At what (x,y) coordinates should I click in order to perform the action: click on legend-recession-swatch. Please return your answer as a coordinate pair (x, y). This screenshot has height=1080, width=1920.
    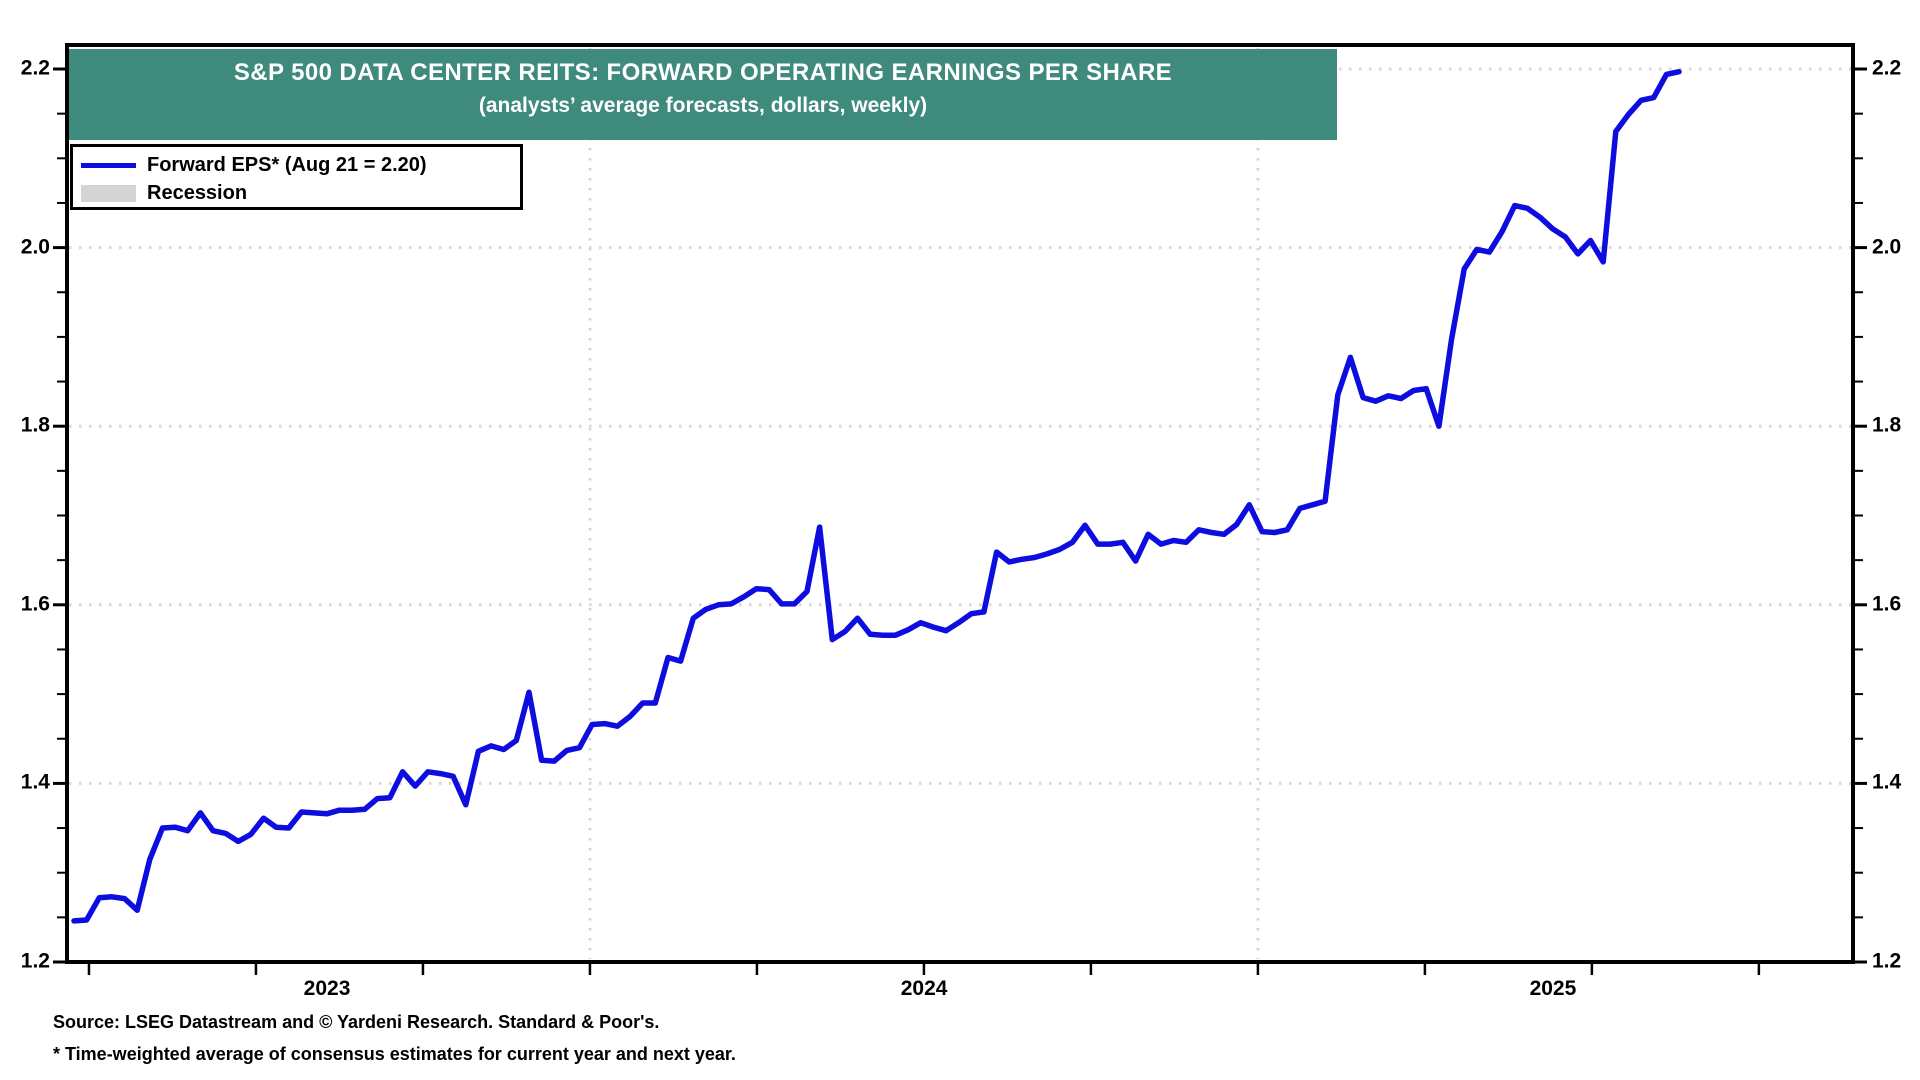
    Looking at the image, I should click on (108, 193).